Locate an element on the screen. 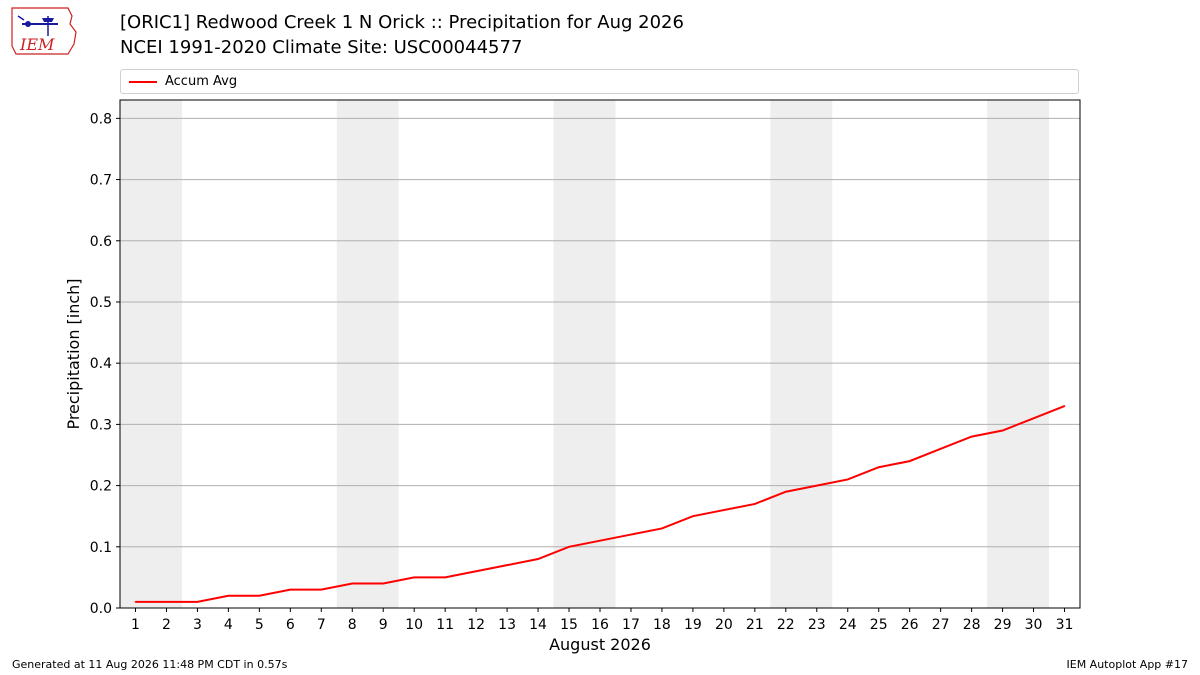 This screenshot has width=1200, height=675. y-tick-label: 0.0 is located at coordinates (101, 609).